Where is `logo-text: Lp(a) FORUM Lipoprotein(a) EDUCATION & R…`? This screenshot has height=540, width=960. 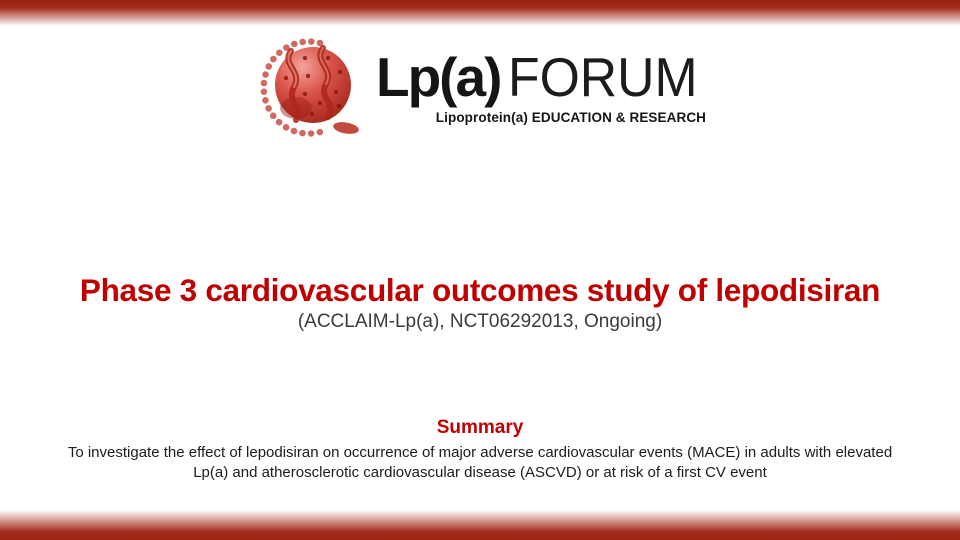
logo-text: Lp(a) FORUM Lipoprotein(a) EDUCATION & R… is located at coordinates (542, 85).